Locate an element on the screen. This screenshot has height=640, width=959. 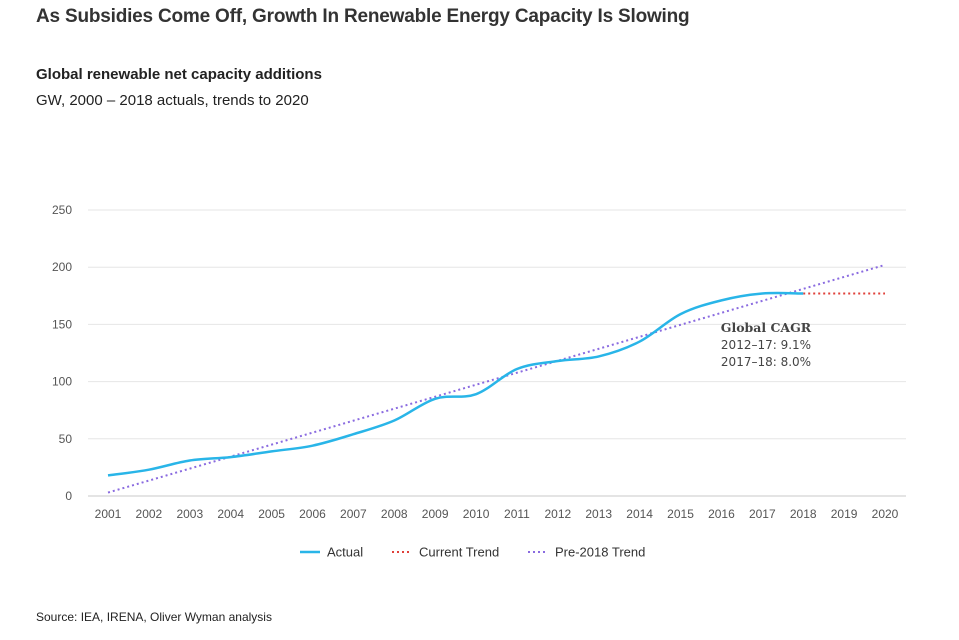
x-tick-label: 2003 is located at coordinates (189, 514).